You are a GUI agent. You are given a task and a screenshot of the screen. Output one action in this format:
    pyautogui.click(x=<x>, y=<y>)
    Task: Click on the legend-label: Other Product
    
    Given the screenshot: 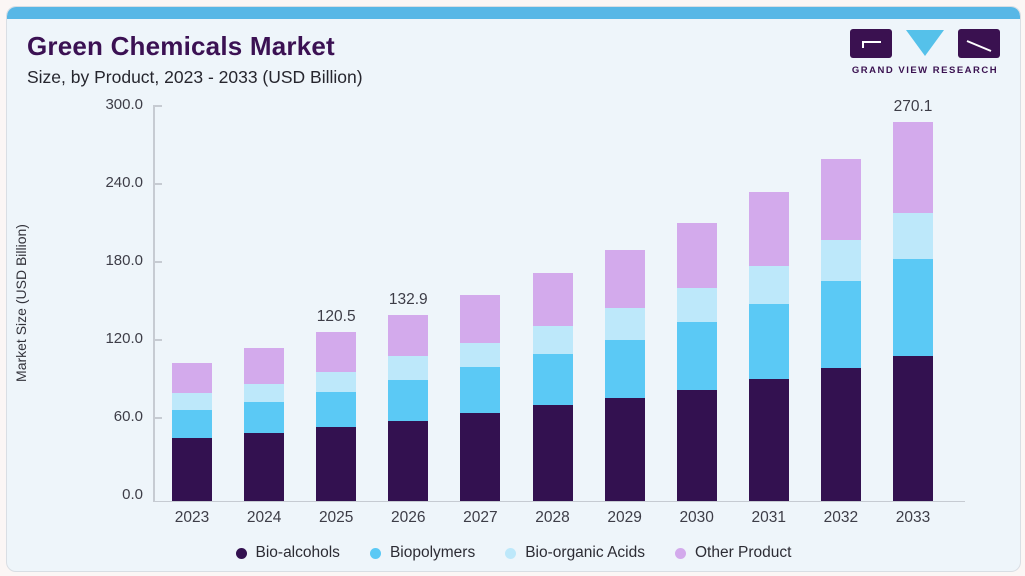 What is the action you would take?
    pyautogui.click(x=743, y=552)
    